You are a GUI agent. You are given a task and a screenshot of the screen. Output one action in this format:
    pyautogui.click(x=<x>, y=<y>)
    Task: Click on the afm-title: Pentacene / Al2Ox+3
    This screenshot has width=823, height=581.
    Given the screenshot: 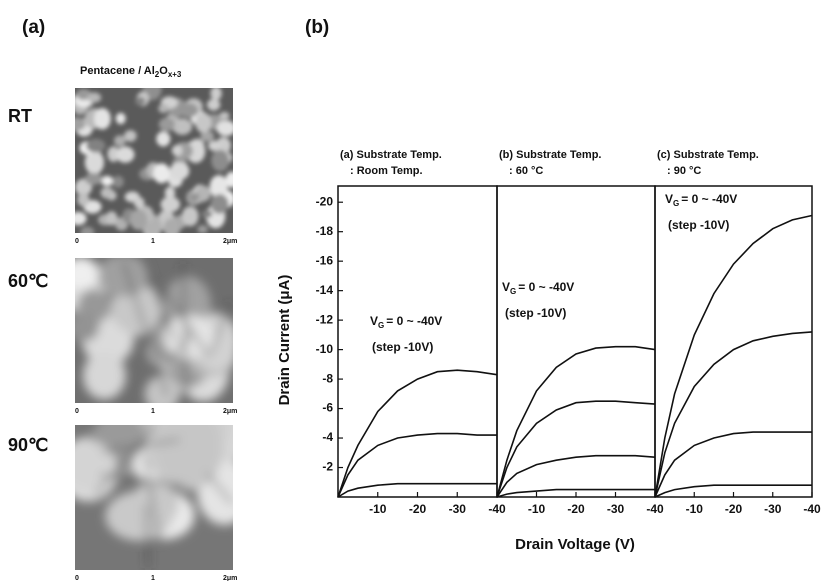 What is the action you would take?
    pyautogui.click(x=131, y=72)
    